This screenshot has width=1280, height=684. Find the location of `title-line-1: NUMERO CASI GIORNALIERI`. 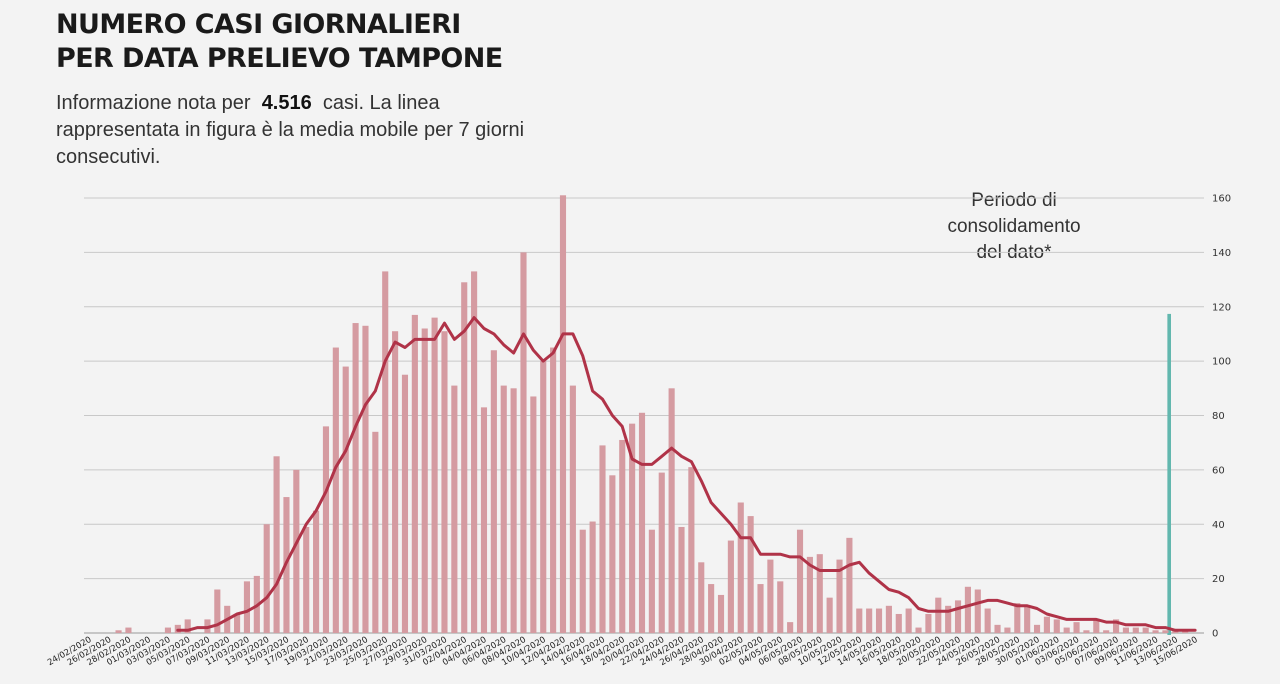

title-line-1: NUMERO CASI GIORNALIERI is located at coordinates (258, 24).